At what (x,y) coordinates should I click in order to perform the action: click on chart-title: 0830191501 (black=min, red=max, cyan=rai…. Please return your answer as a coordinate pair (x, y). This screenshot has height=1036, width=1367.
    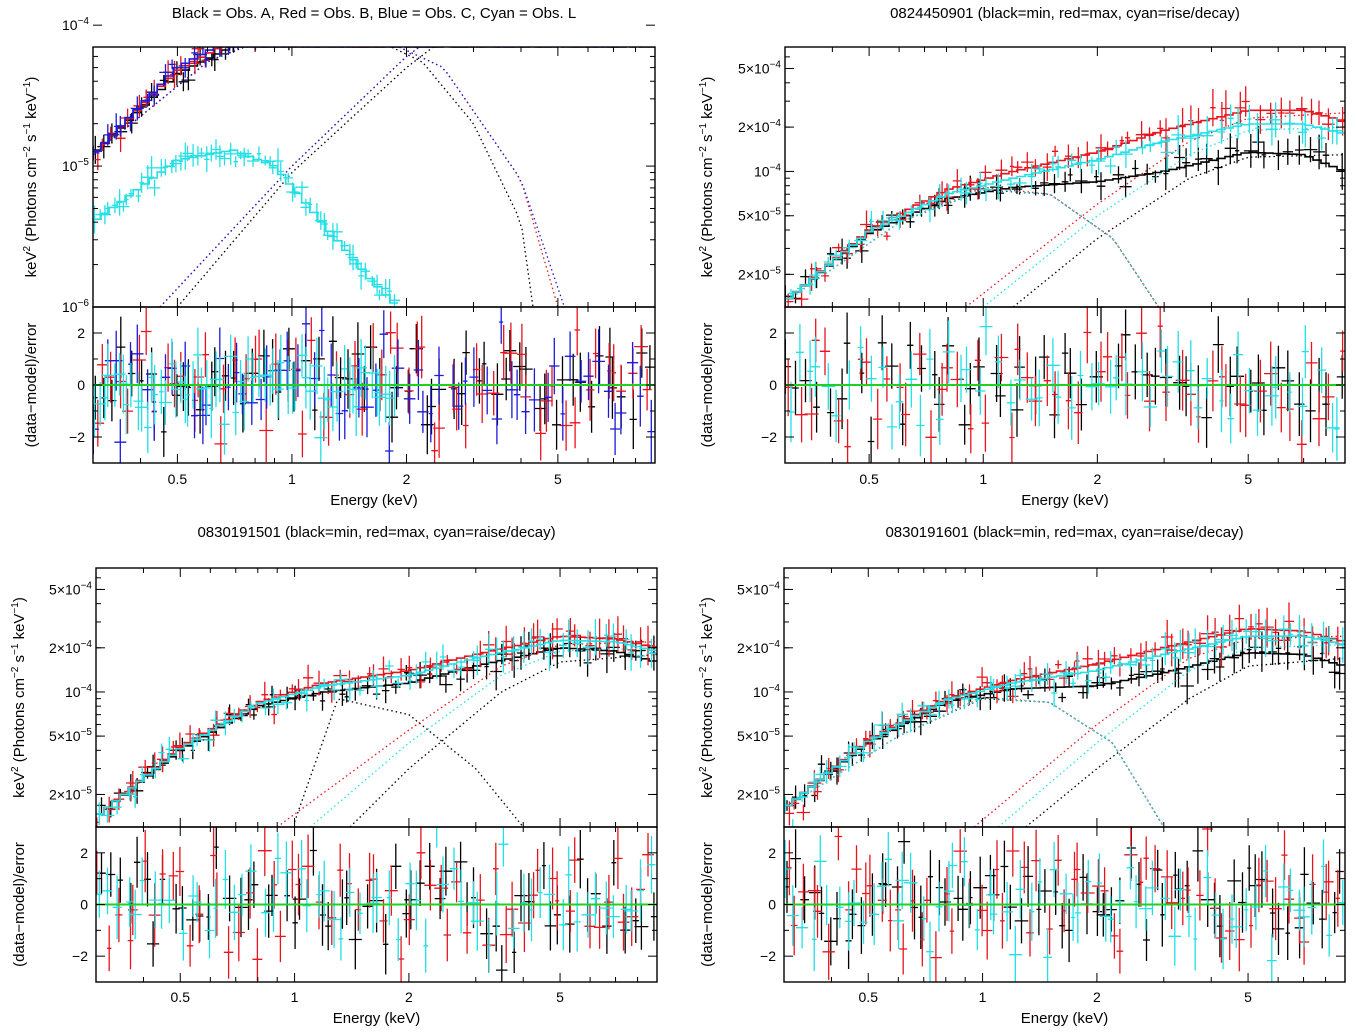
    Looking at the image, I should click on (376, 532).